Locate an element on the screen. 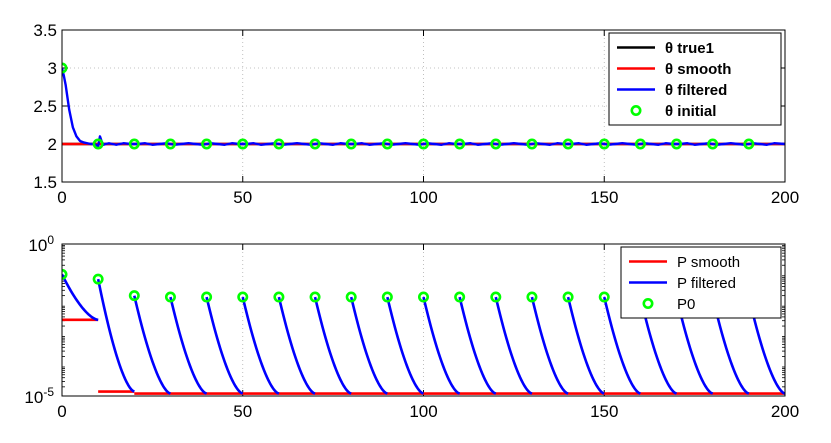 The height and width of the screenshot is (443, 831). chart-2-x-tick-label: 0 is located at coordinates (61, 411).